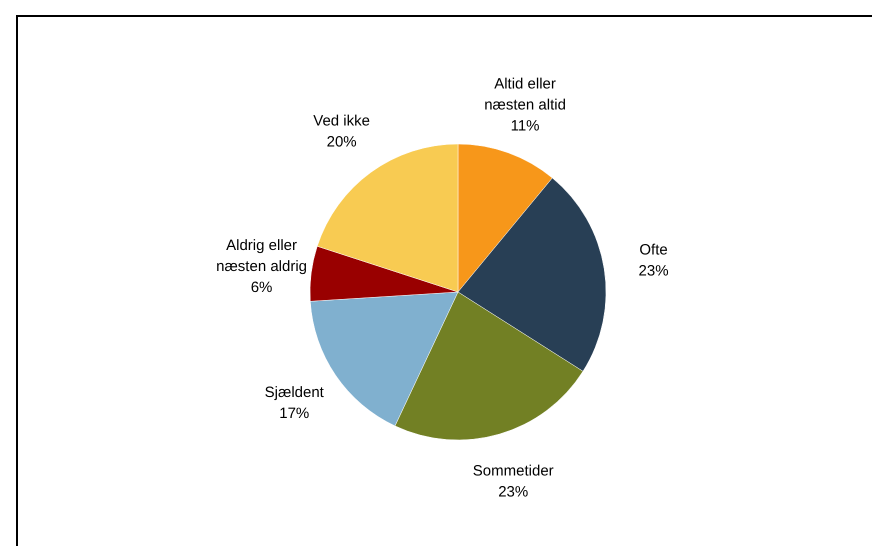  What do you see at coordinates (294, 413) in the screenshot?
I see `data-label: 17%` at bounding box center [294, 413].